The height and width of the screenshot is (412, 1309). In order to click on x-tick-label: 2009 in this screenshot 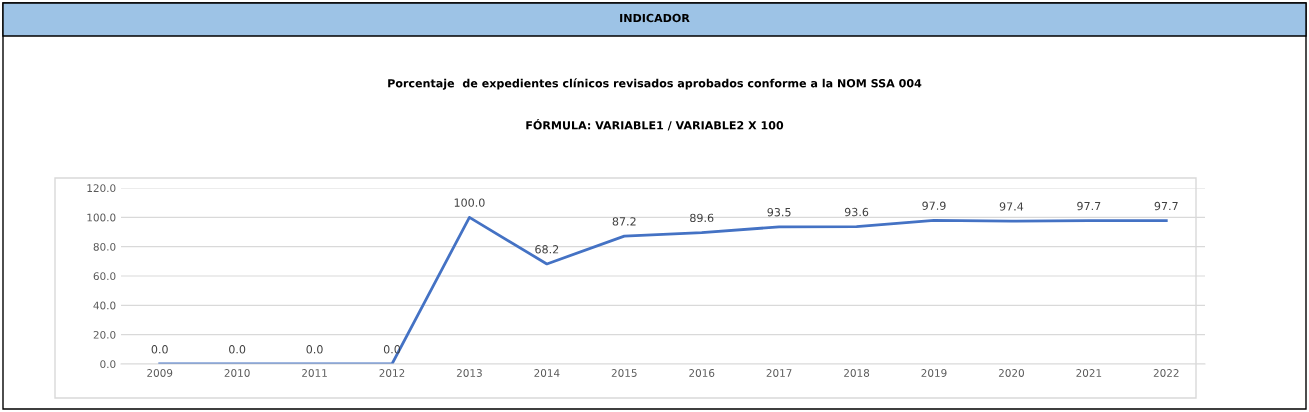, I will do `click(160, 373)`.